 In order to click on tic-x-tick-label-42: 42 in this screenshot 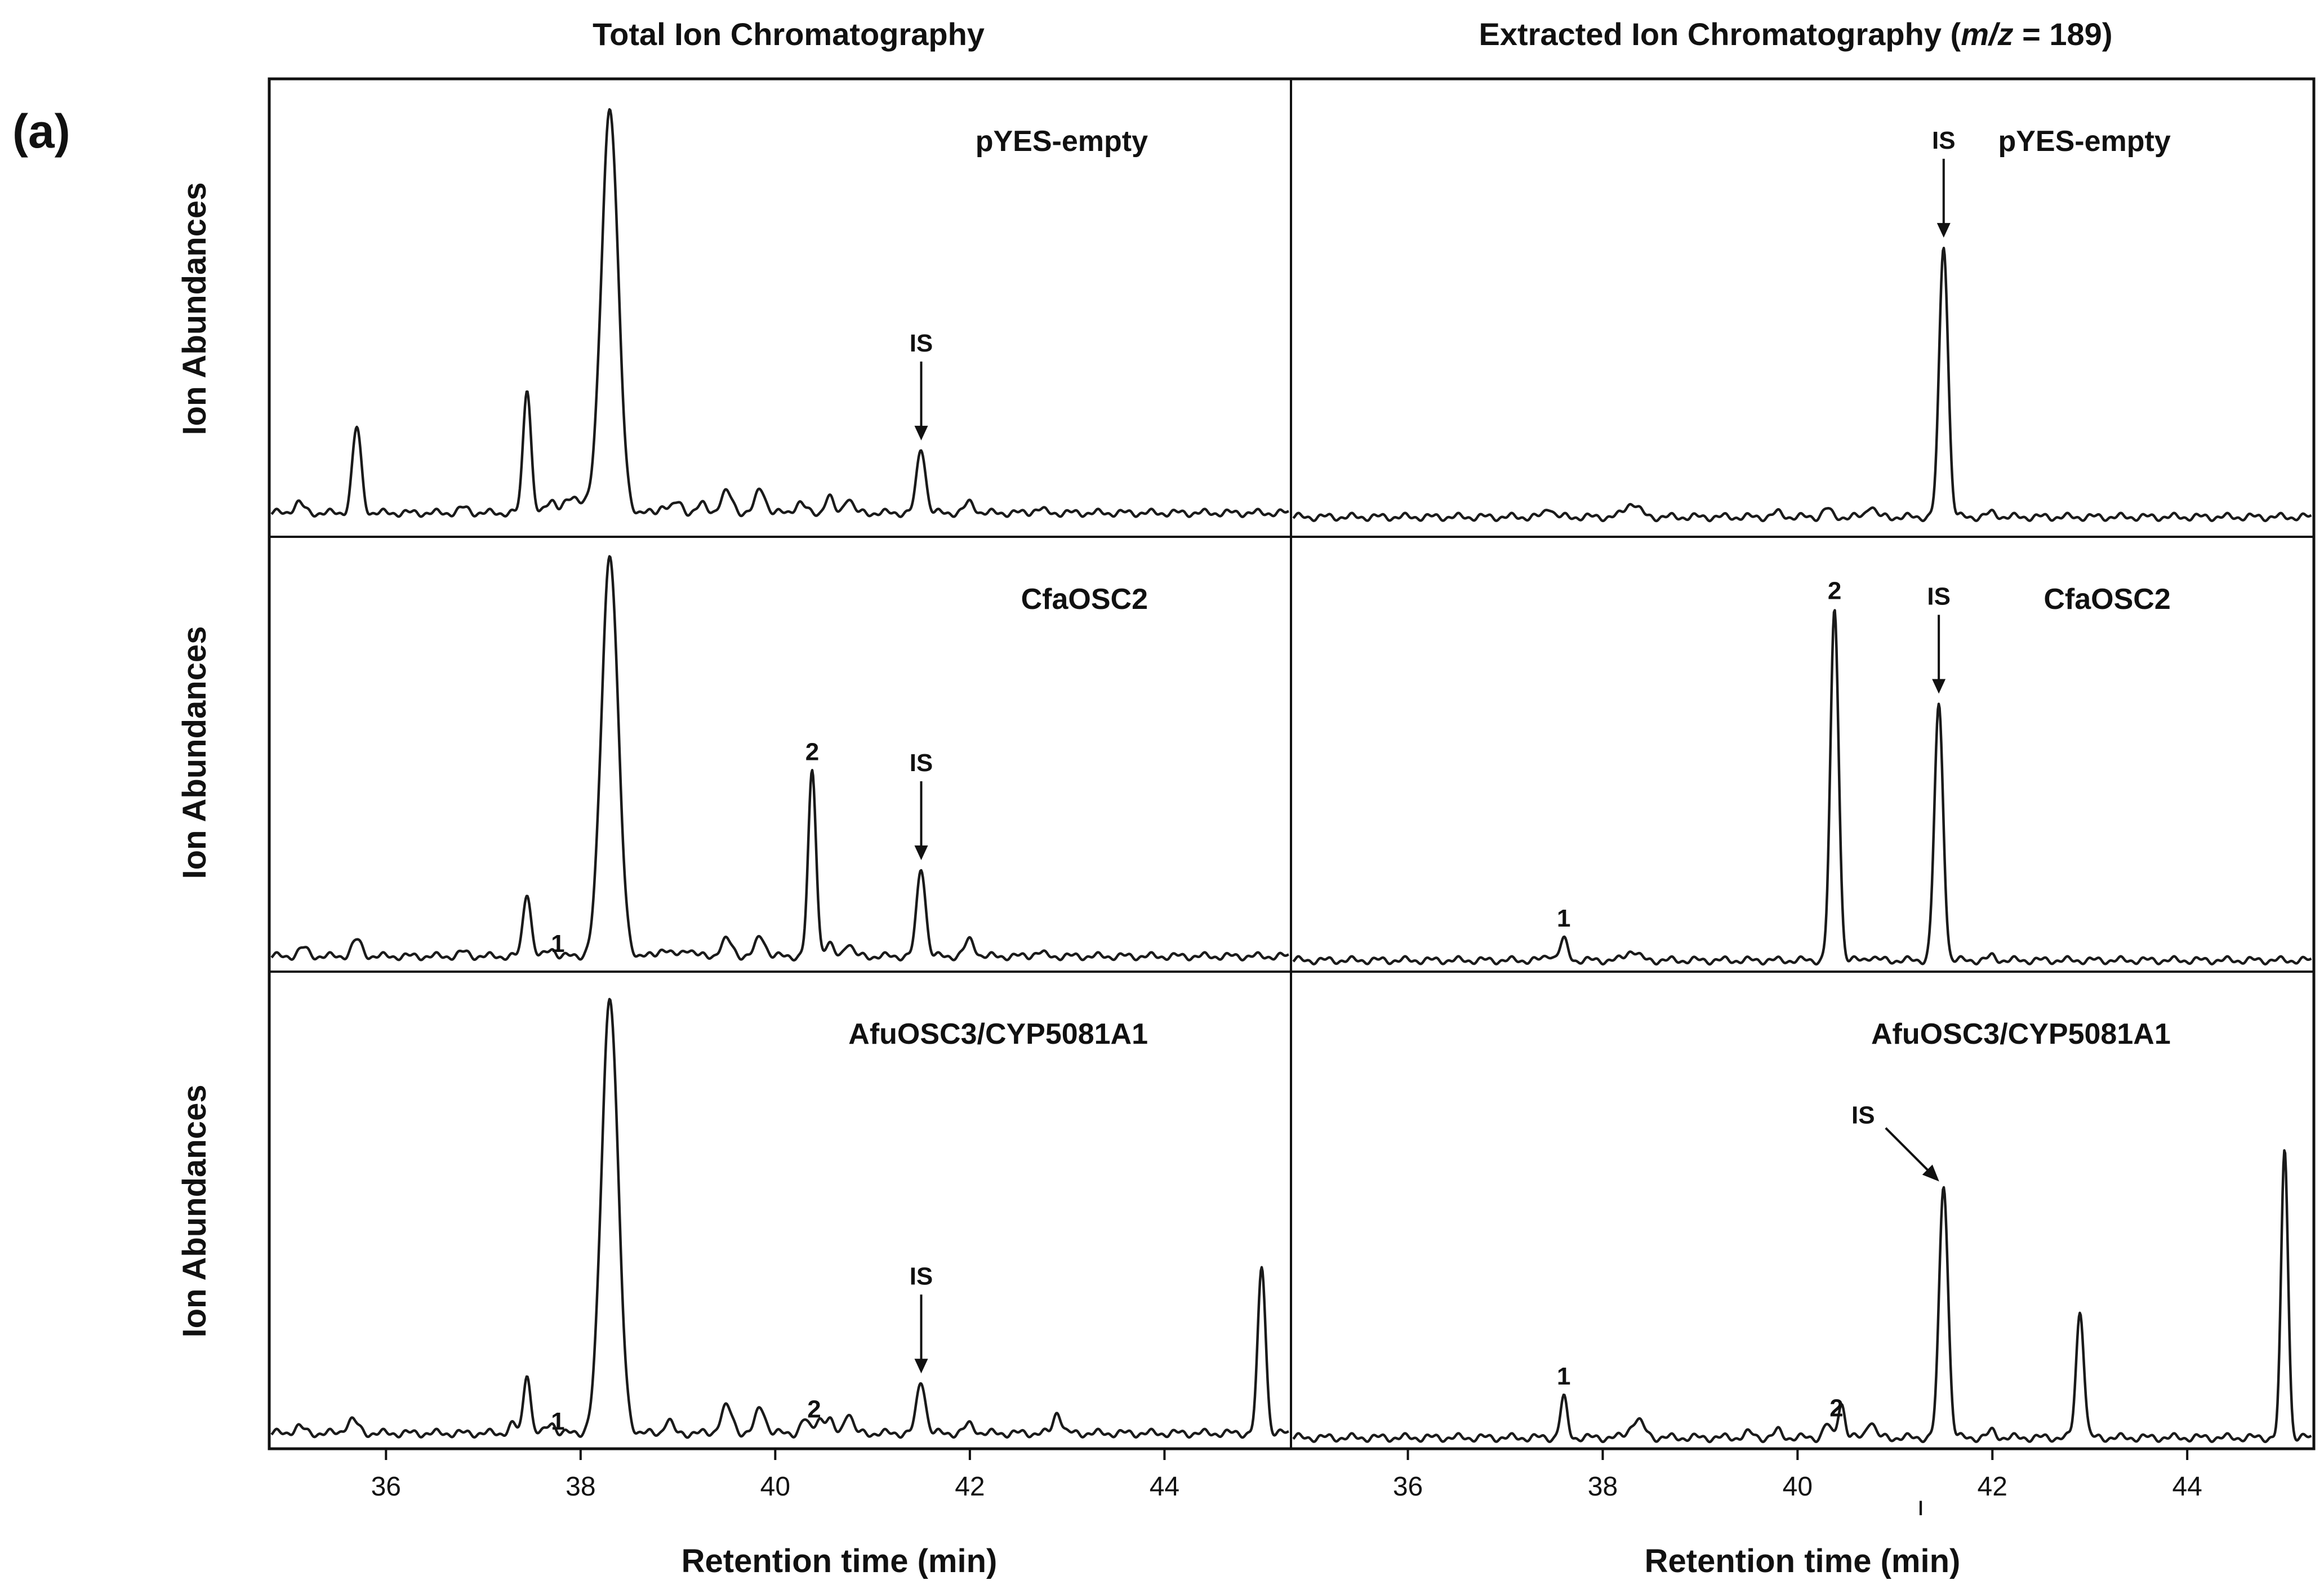, I will do `click(970, 1487)`.